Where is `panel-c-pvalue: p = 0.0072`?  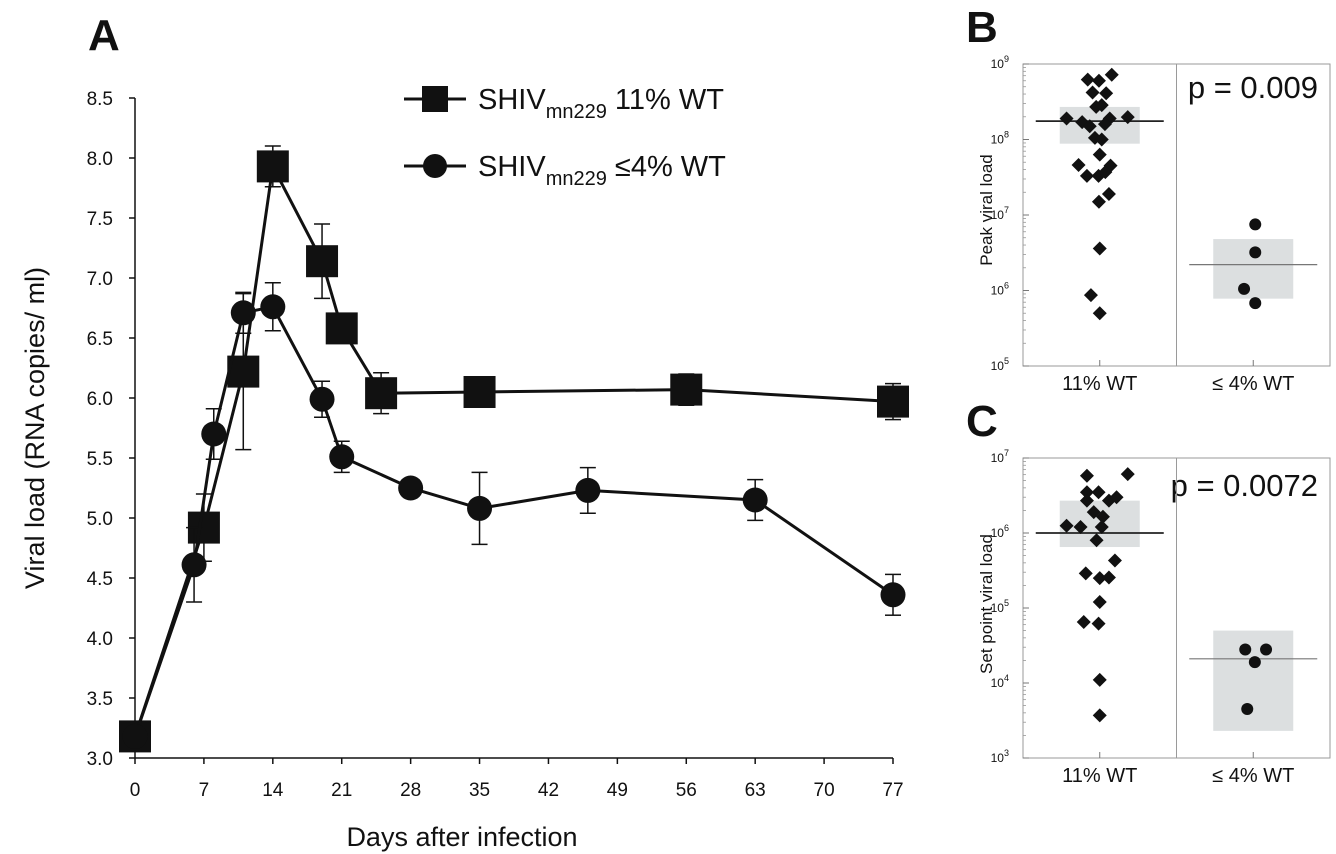 panel-c-pvalue: p = 0.0072 is located at coordinates (1244, 485).